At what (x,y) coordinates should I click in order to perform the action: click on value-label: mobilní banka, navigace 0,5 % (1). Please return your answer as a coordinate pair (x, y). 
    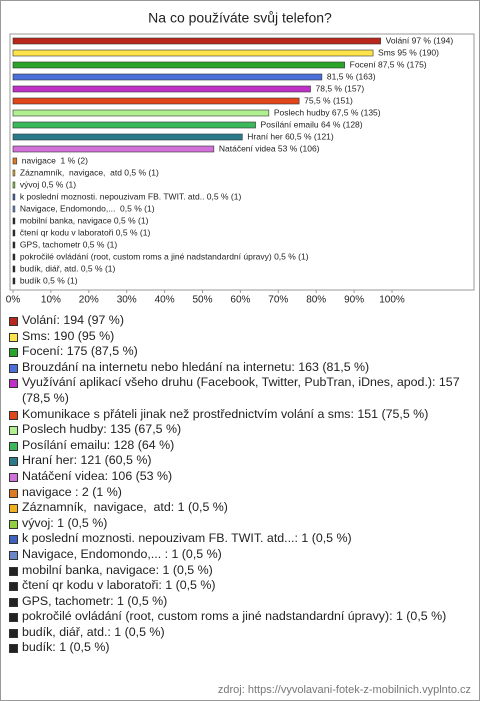
    Looking at the image, I should click on (84, 220).